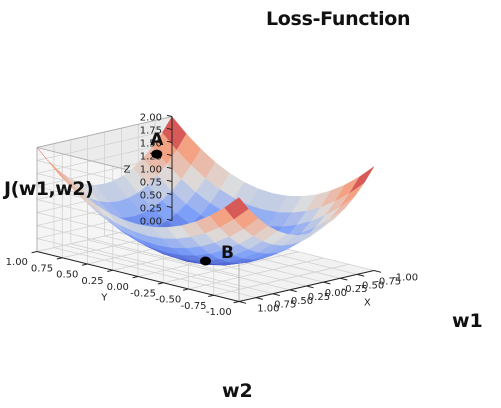 The width and height of the screenshot is (501, 408). What do you see at coordinates (355, 289) in the screenshot?
I see `x-tick-label: -0.25` at bounding box center [355, 289].